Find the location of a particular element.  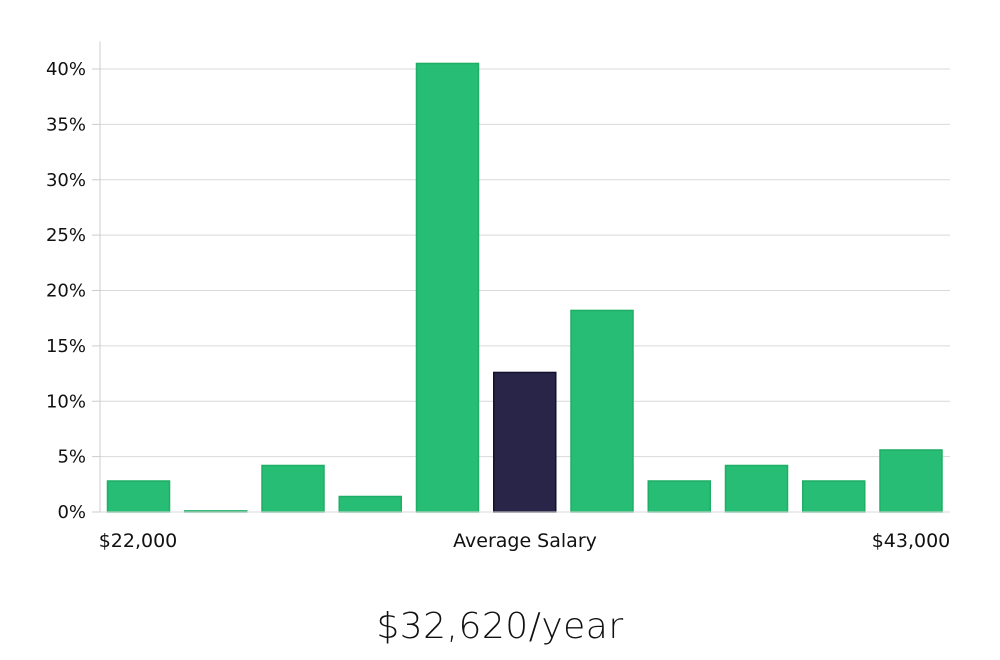

y-tick-label-35: 35% is located at coordinates (66, 124).